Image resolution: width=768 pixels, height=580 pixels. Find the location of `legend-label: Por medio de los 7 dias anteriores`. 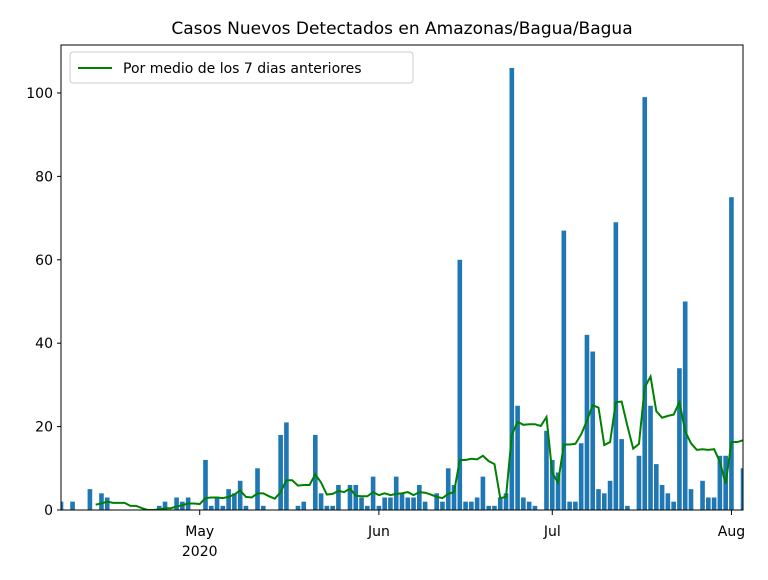

legend-label: Por medio de los 7 dias anteriores is located at coordinates (242, 69).